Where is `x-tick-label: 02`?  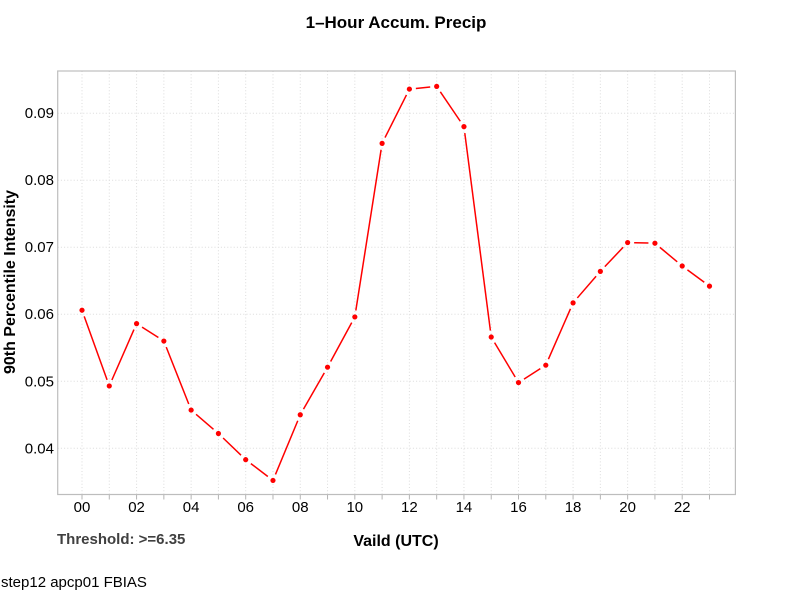
x-tick-label: 02 is located at coordinates (136, 507).